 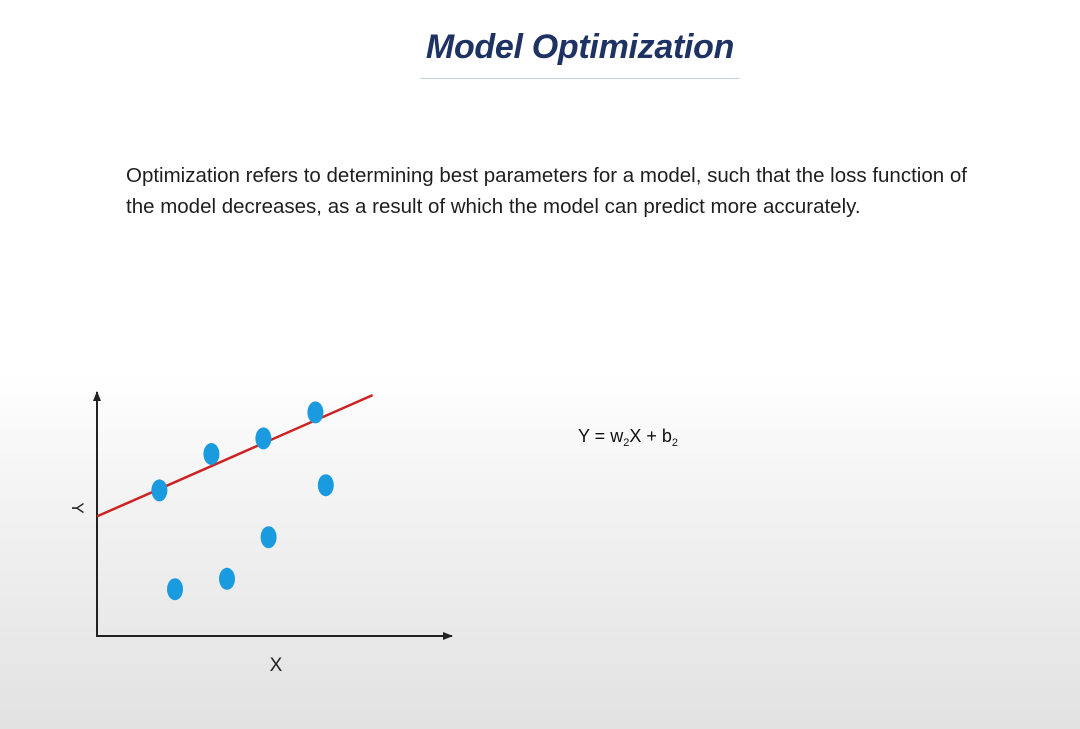 What do you see at coordinates (650, 436) in the screenshot?
I see `formula-mid: X + b` at bounding box center [650, 436].